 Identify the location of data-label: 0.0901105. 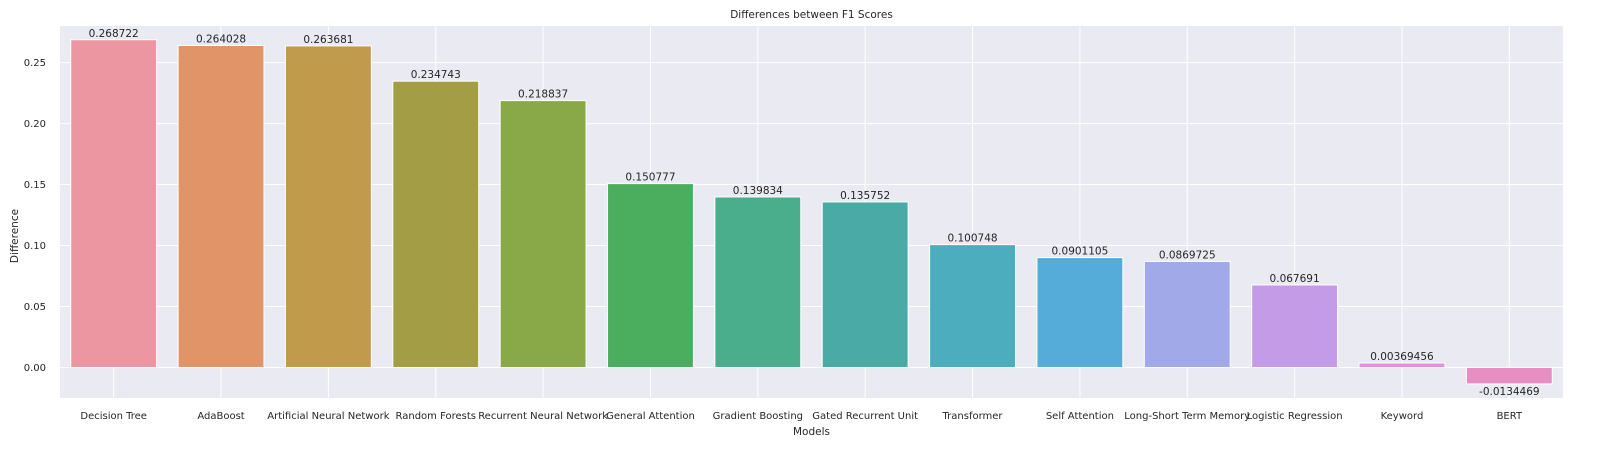
(1080, 252).